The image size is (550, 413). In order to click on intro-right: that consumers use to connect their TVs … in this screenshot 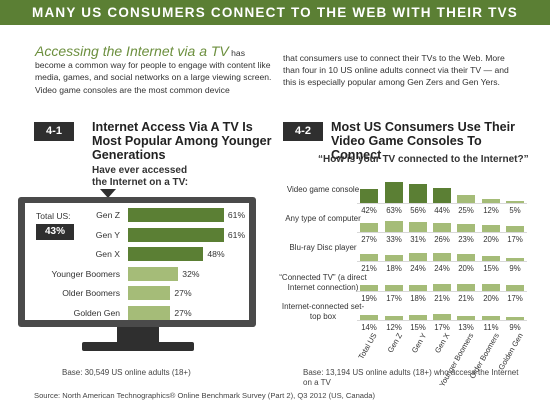, I will do `click(396, 70)`.